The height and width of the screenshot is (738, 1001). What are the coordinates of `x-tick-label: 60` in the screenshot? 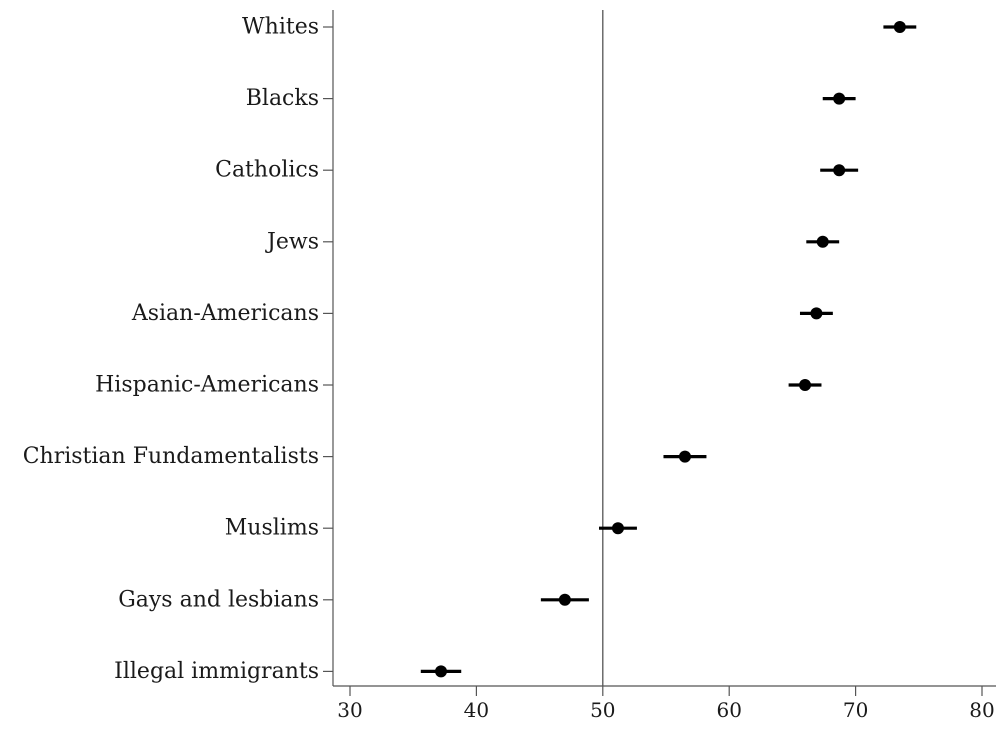 It's located at (728, 710).